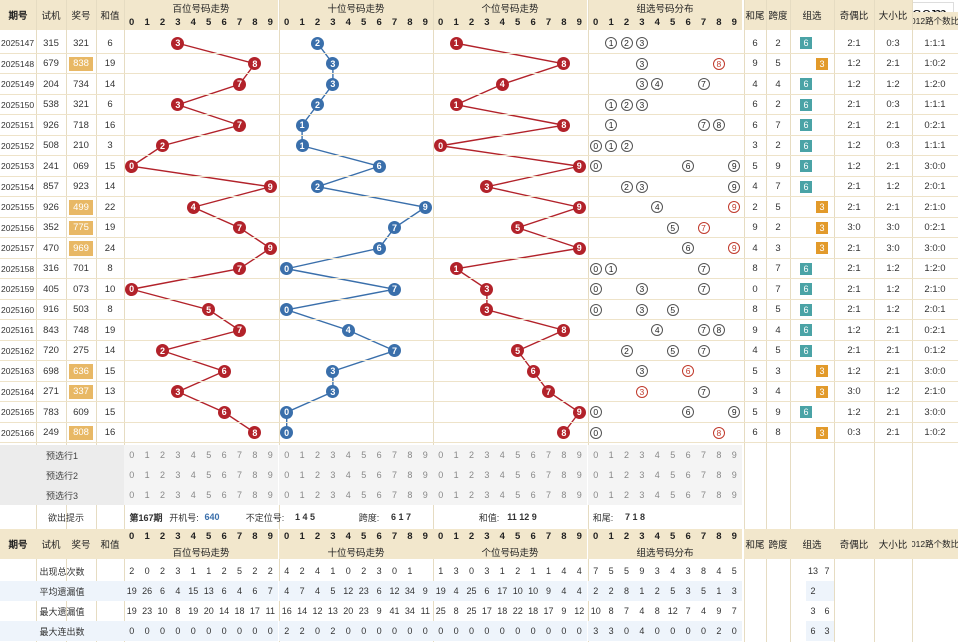  Describe the element at coordinates (62, 455) in the screenshot. I see `preselect-row: 预选行1` at that location.